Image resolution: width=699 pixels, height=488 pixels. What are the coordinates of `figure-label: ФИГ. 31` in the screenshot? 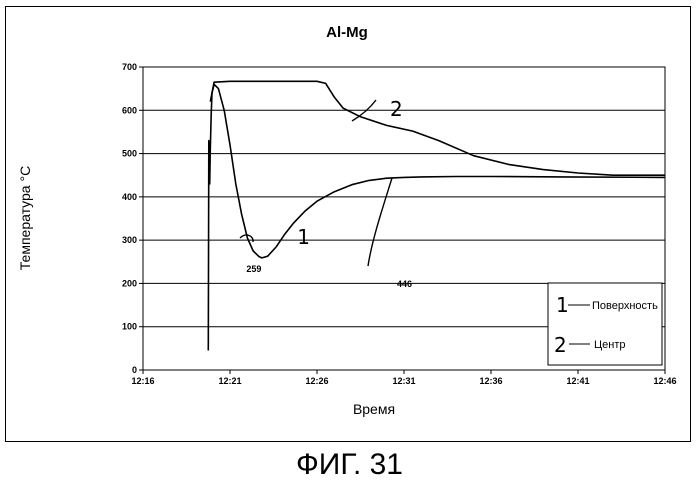 It's located at (349, 465).